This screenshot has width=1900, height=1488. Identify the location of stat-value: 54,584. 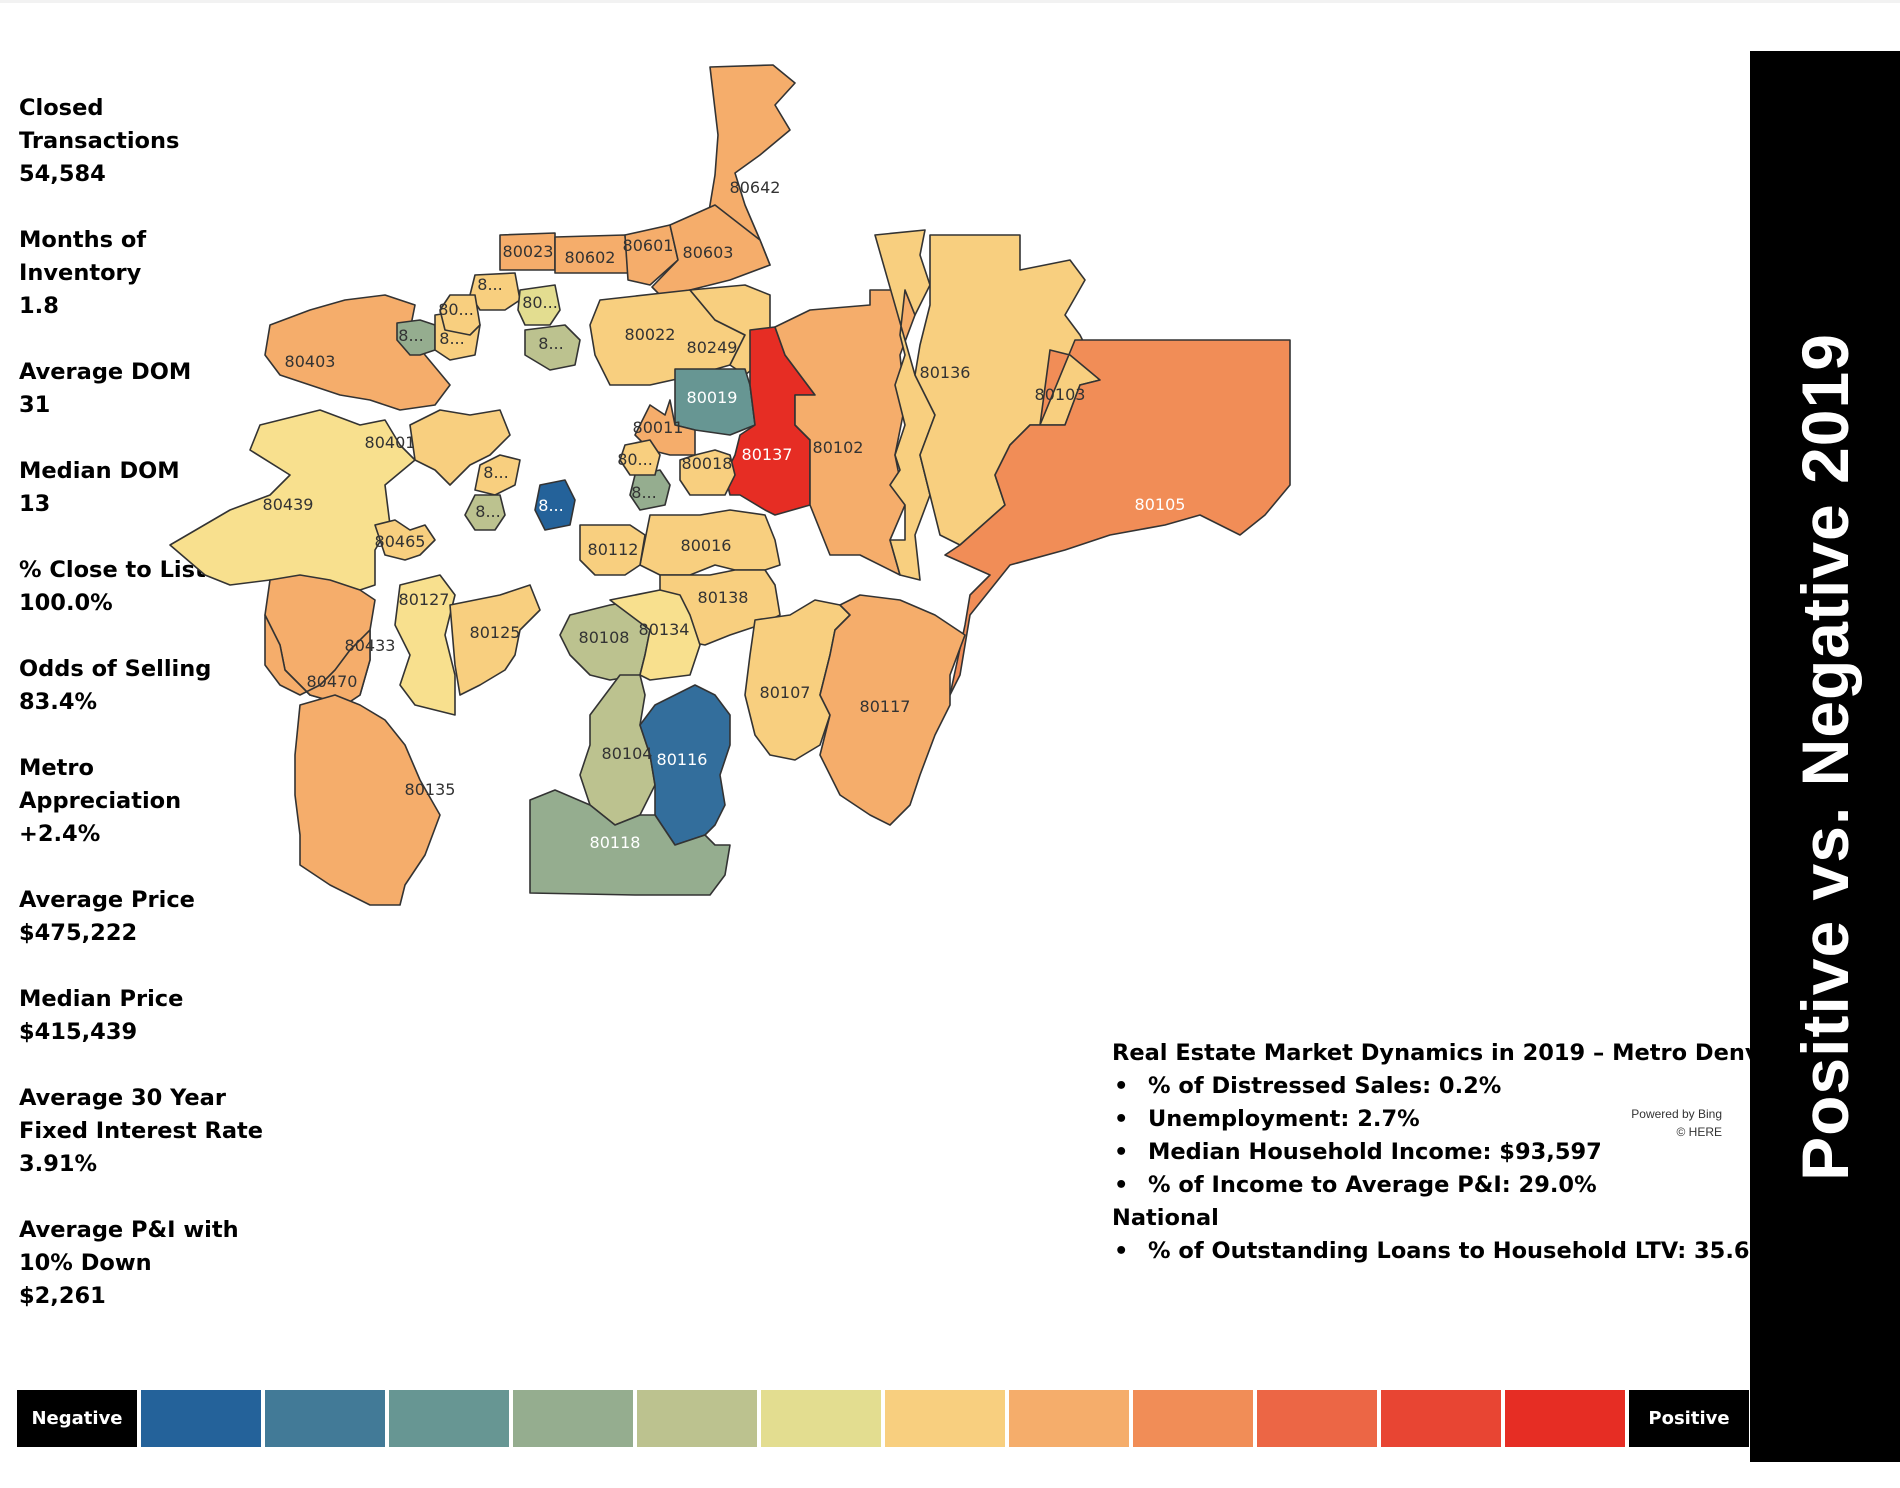
(62, 174).